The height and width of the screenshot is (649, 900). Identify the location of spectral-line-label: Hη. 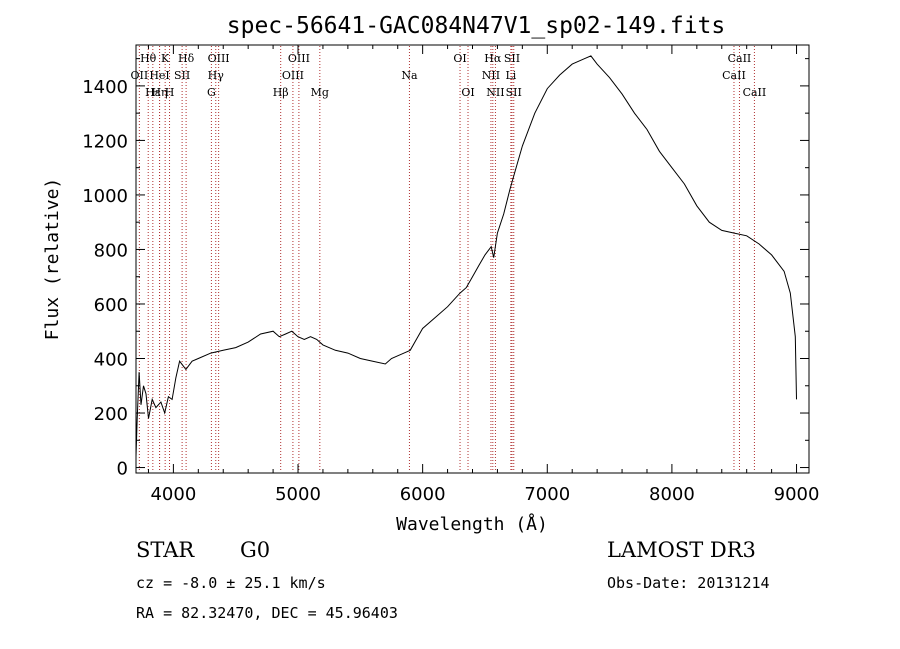
(159, 92).